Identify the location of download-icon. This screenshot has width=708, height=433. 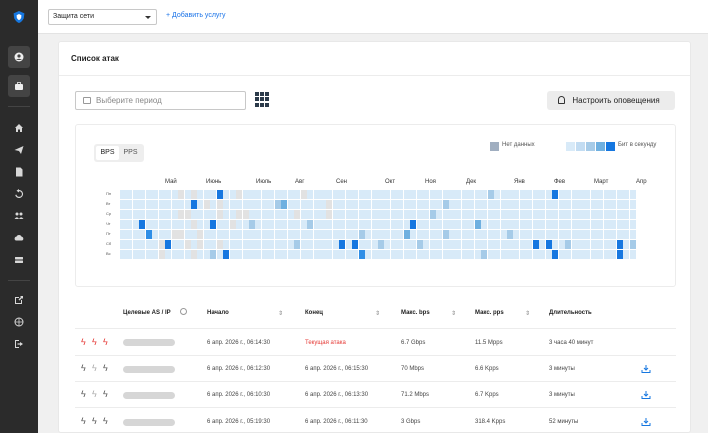
(646, 395).